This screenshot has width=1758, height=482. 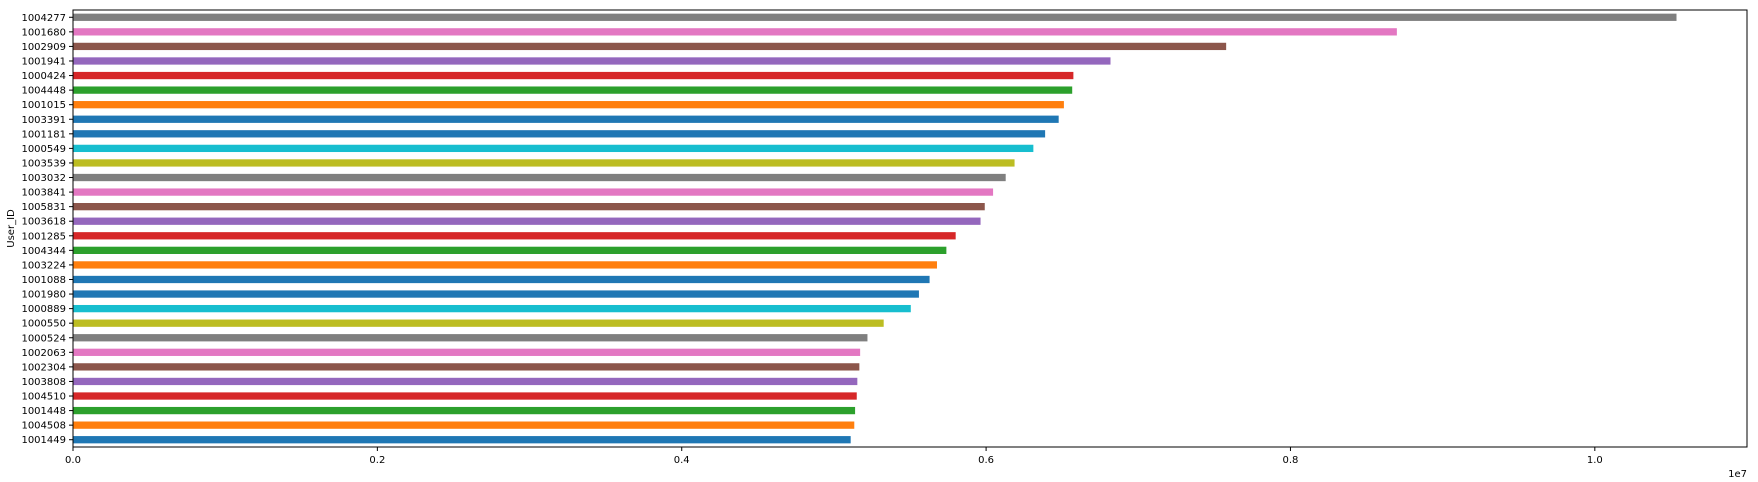 What do you see at coordinates (43, 236) in the screenshot?
I see `y-tick-label: 1001285` at bounding box center [43, 236].